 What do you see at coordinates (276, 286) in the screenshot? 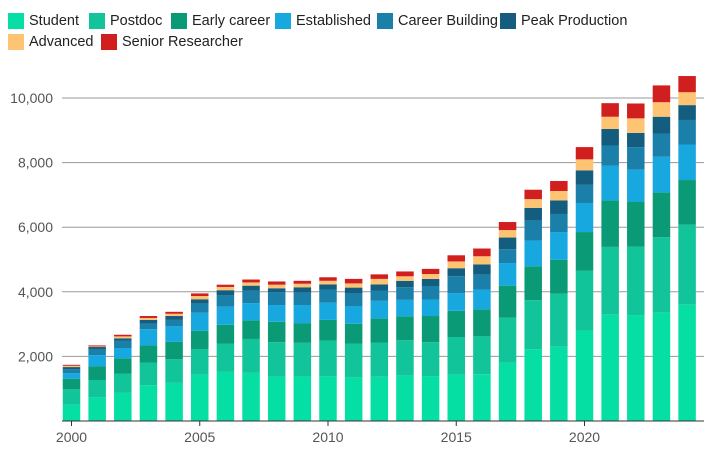
I see `bar-advanced-2008` at bounding box center [276, 286].